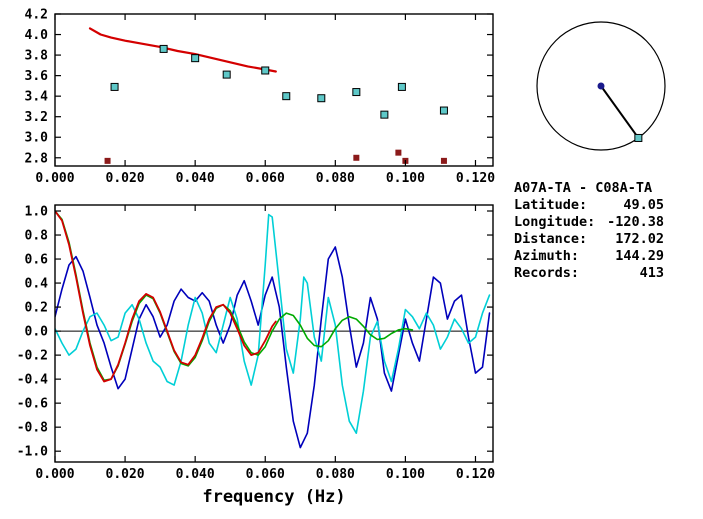  What do you see at coordinates (36, 308) in the screenshot?
I see `y-tick-label: 0.2` at bounding box center [36, 308].